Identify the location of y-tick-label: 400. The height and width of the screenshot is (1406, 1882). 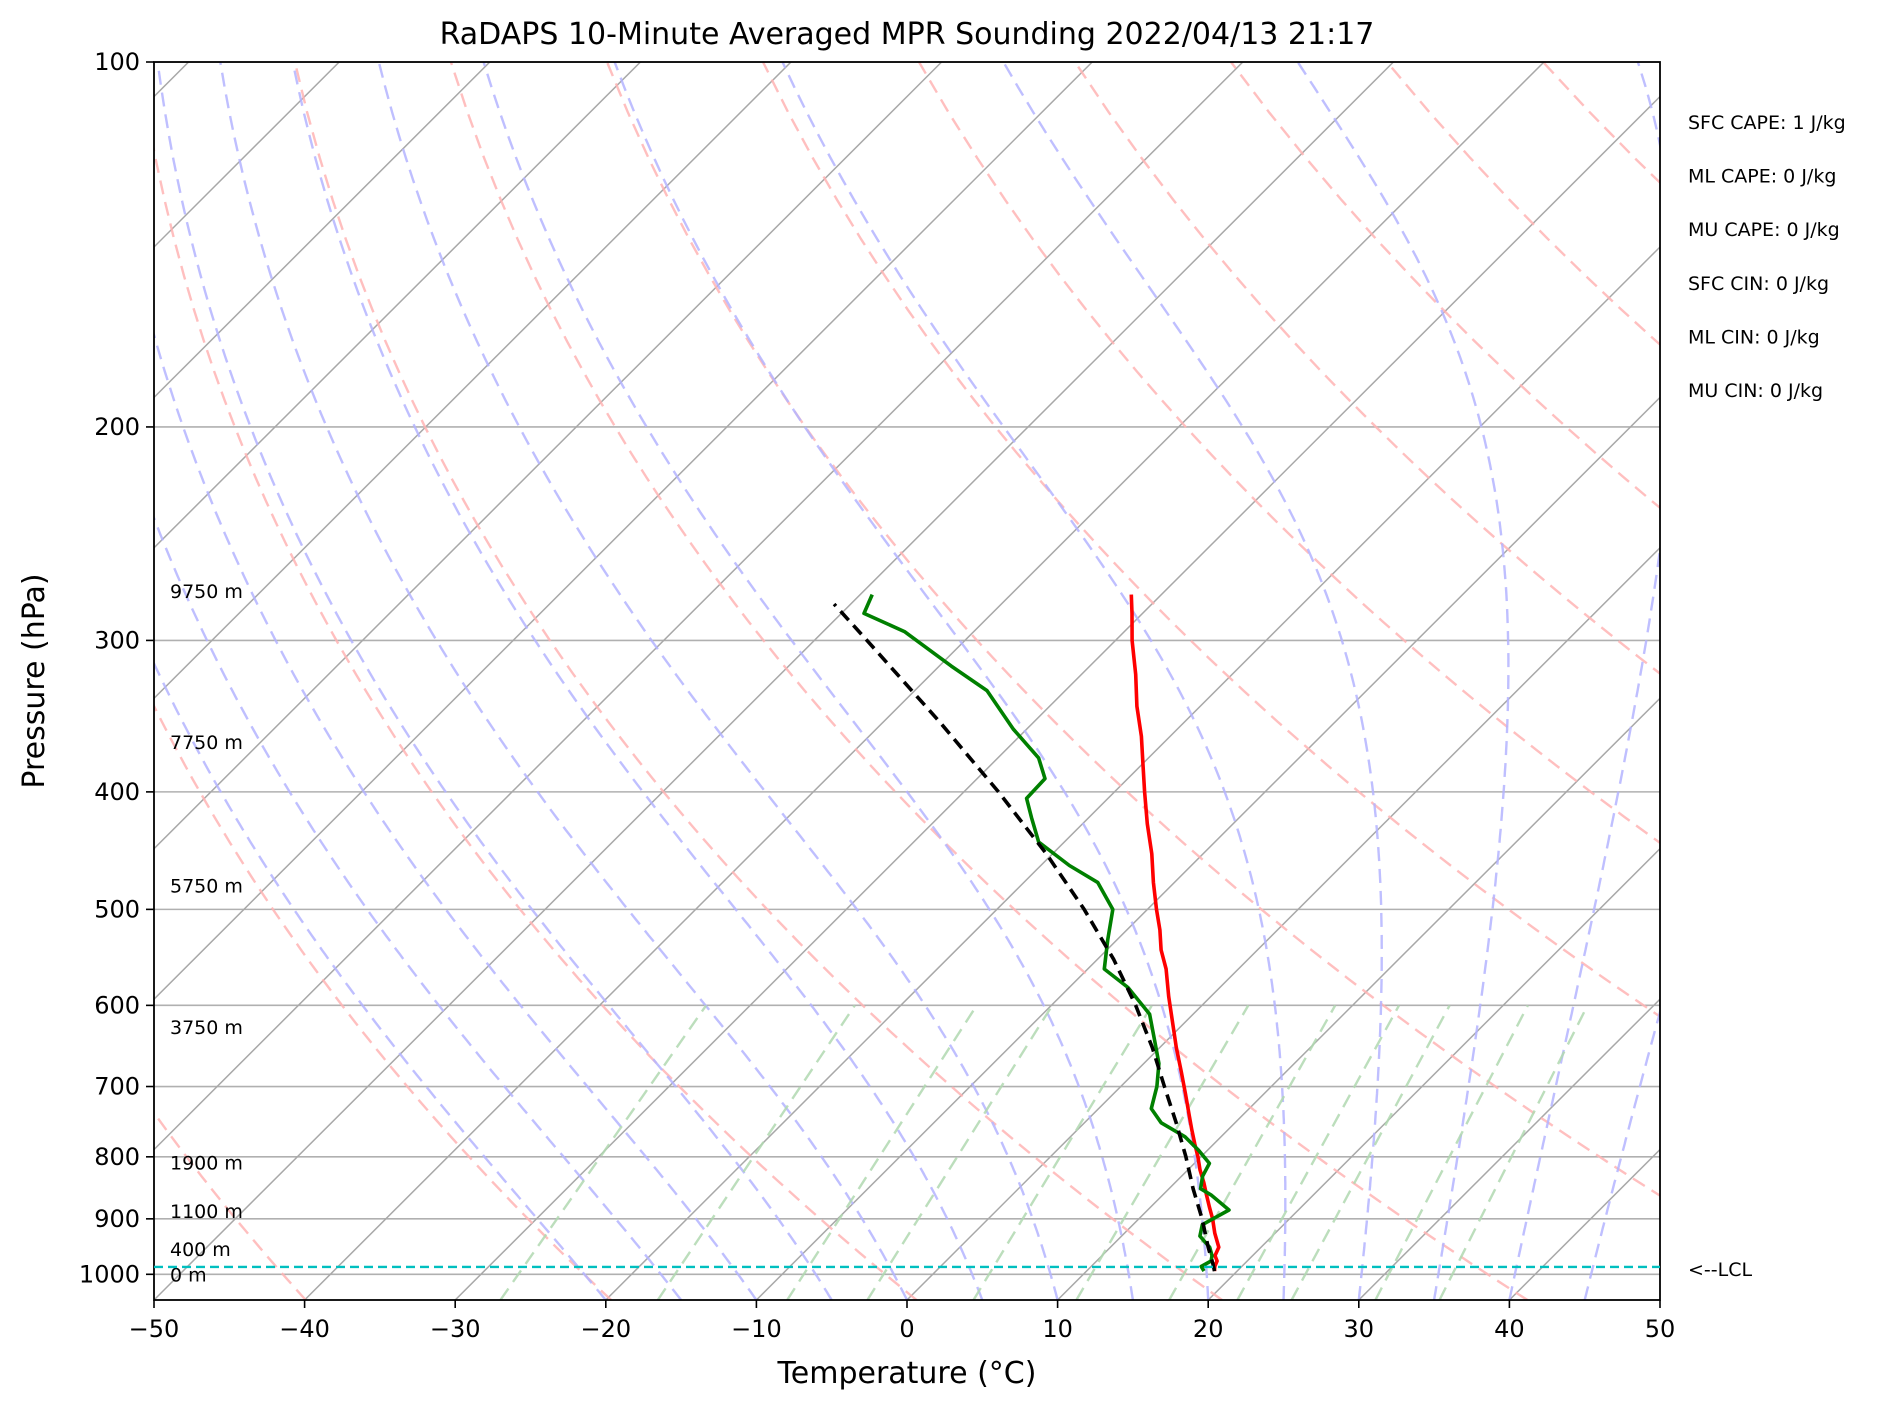
(117, 792).